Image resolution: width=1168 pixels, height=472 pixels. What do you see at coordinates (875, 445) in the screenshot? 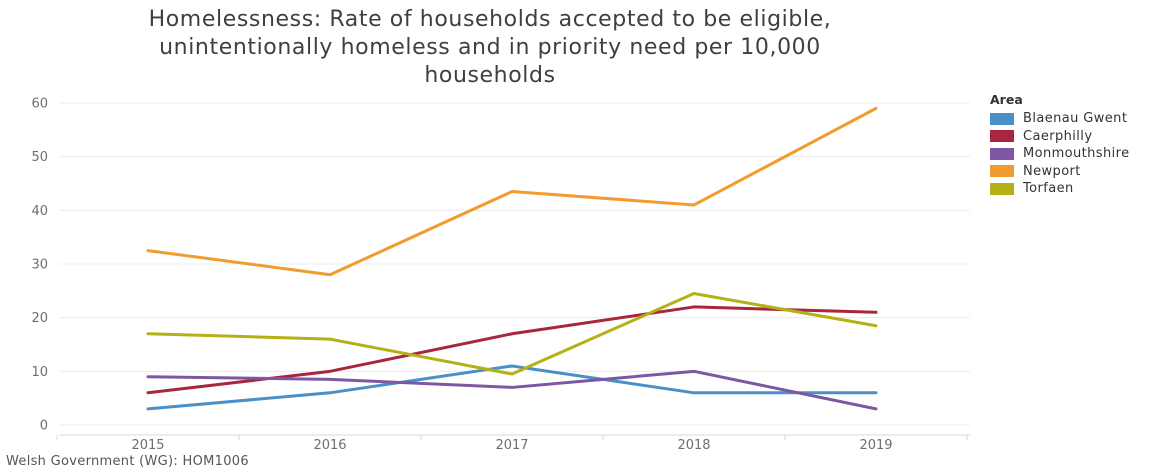
I see `x-tick-label: 2019` at bounding box center [875, 445].